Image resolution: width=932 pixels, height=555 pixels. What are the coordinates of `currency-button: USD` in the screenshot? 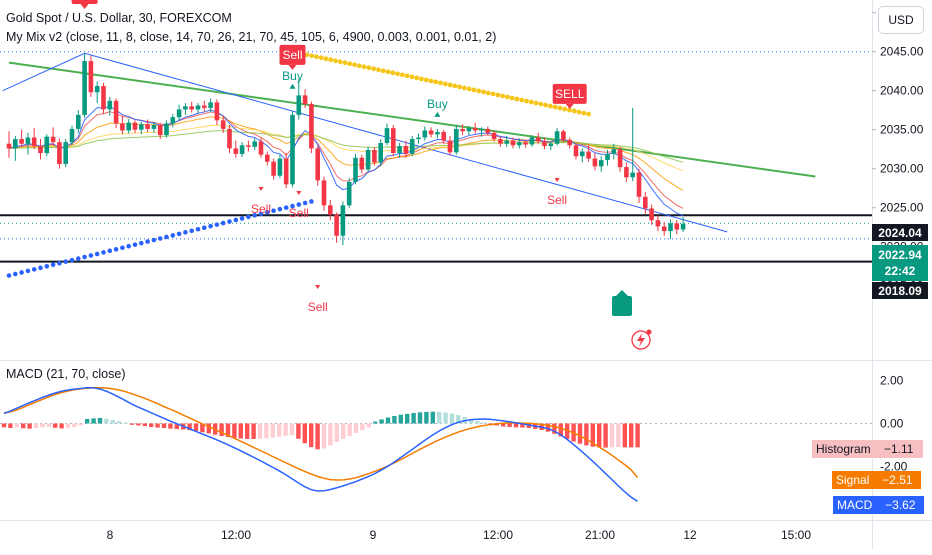 It's located at (901, 20).